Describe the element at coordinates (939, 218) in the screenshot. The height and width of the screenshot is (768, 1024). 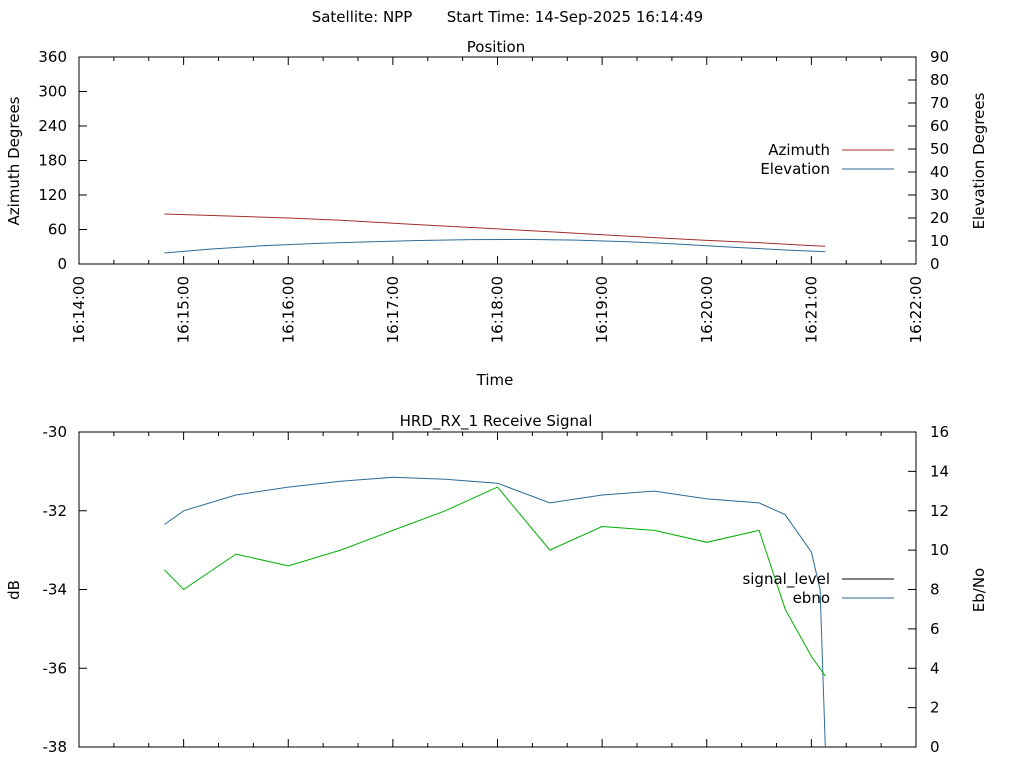
I see `y2-tick-label: 20` at that location.